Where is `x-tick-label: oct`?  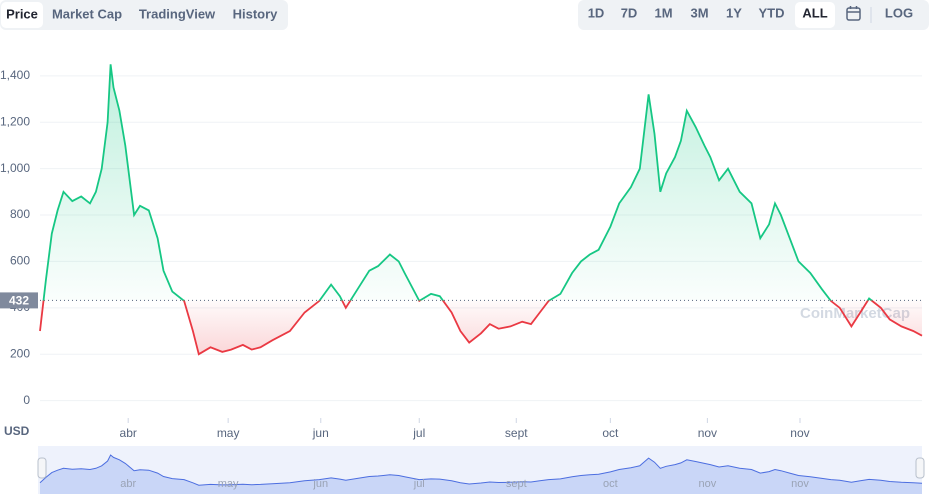
x-tick-label: oct is located at coordinates (610, 433).